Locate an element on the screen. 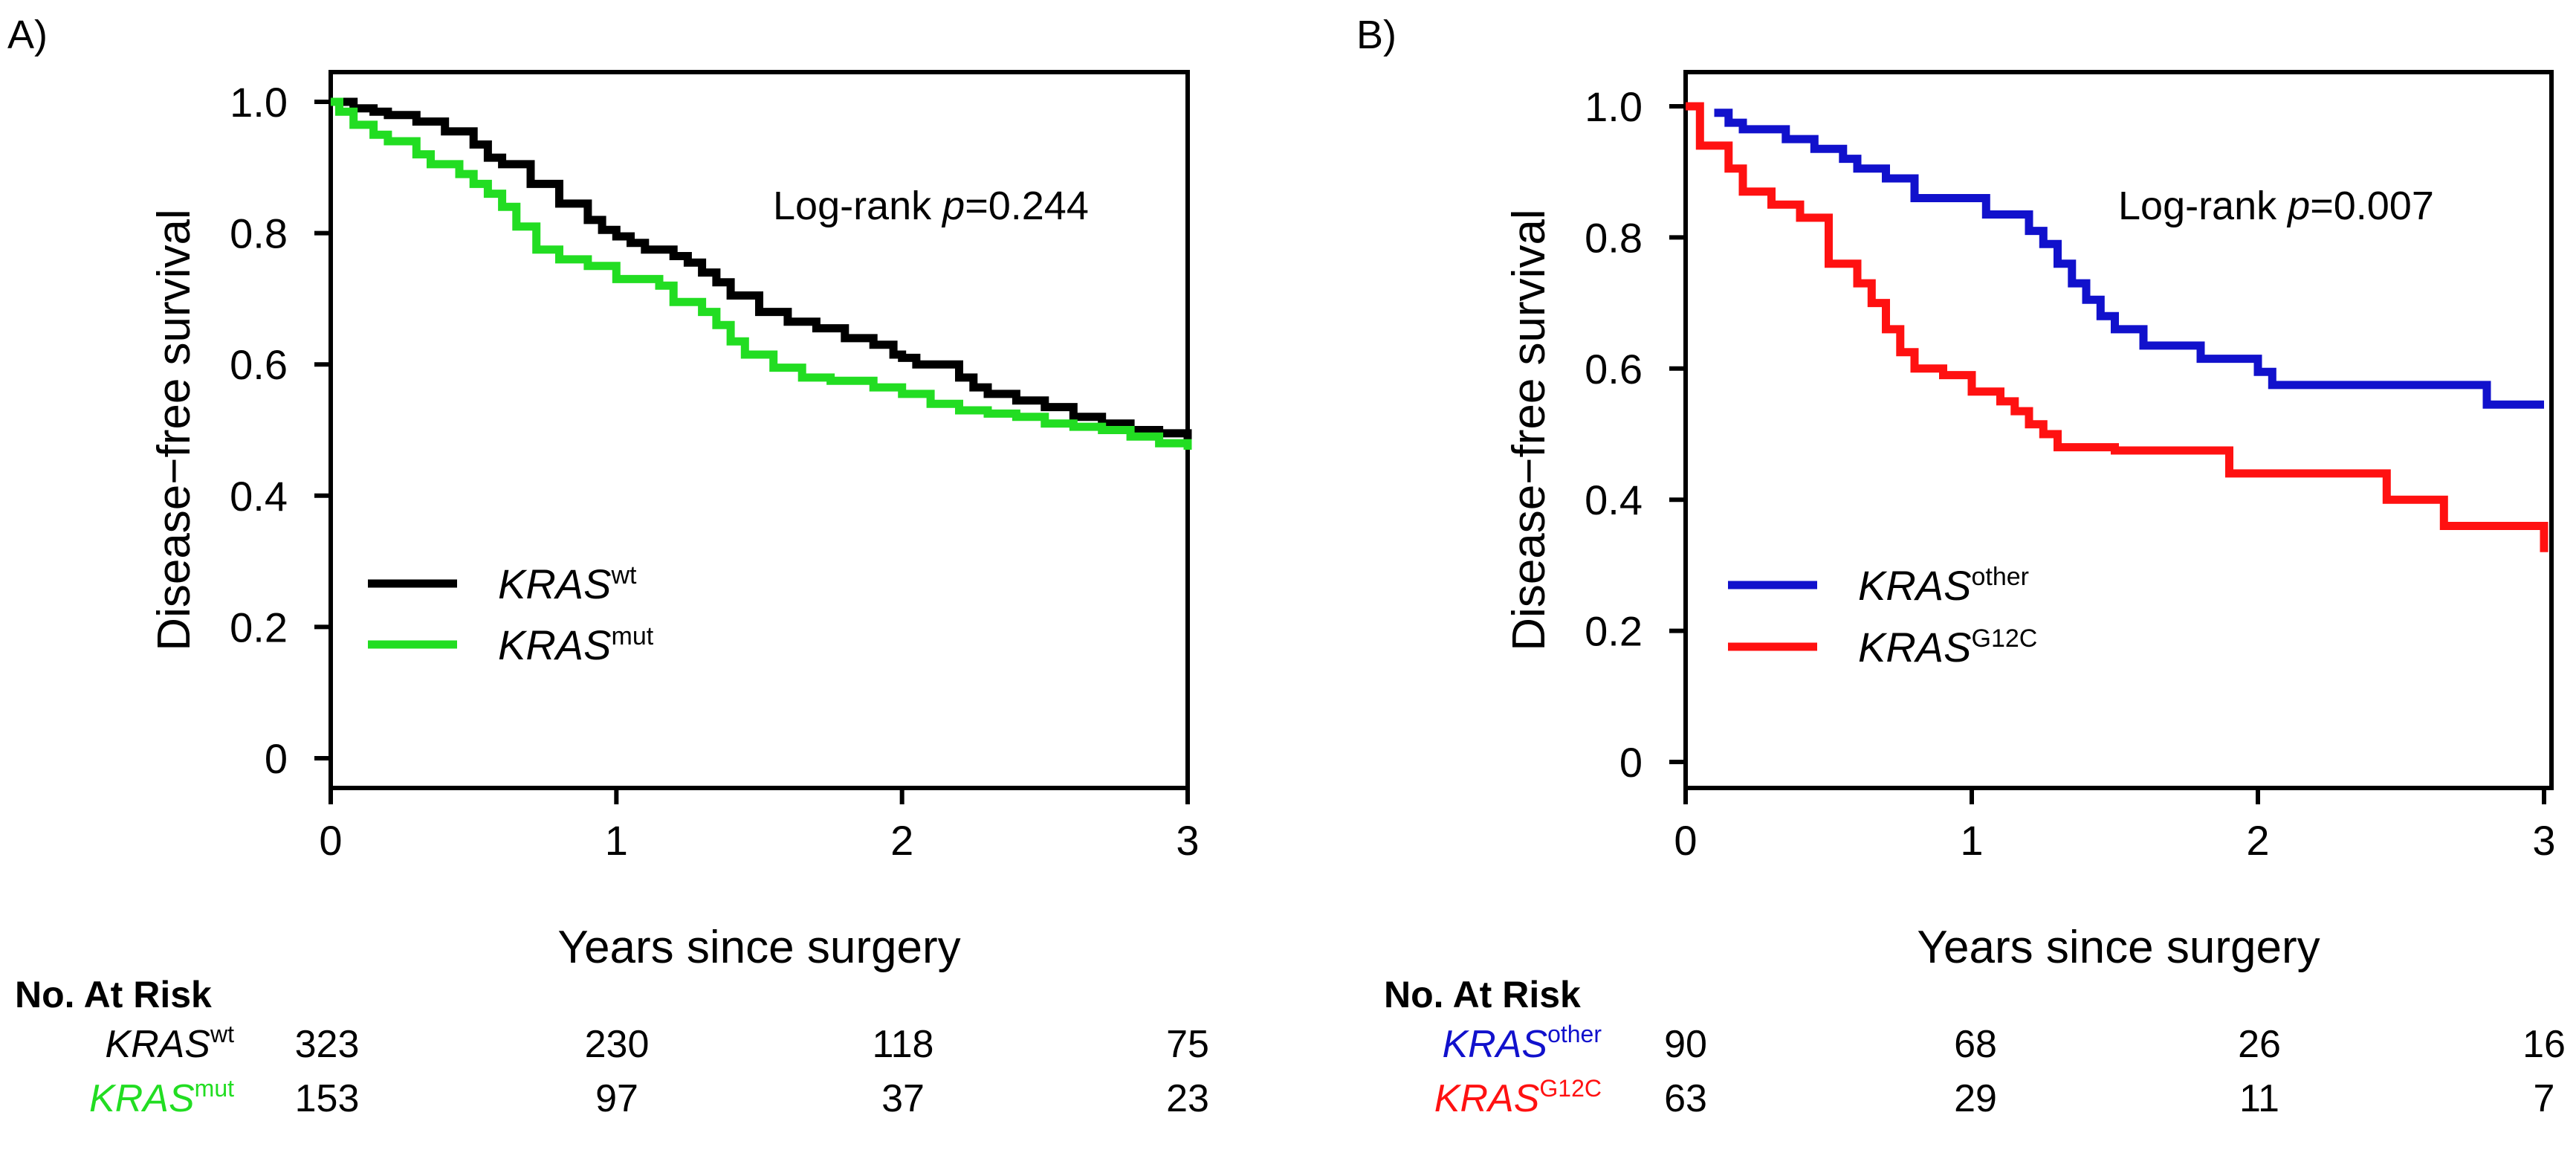 This screenshot has width=2576, height=1150. logrank-annotation: Log-rank p=0.007 is located at coordinates (2276, 206).